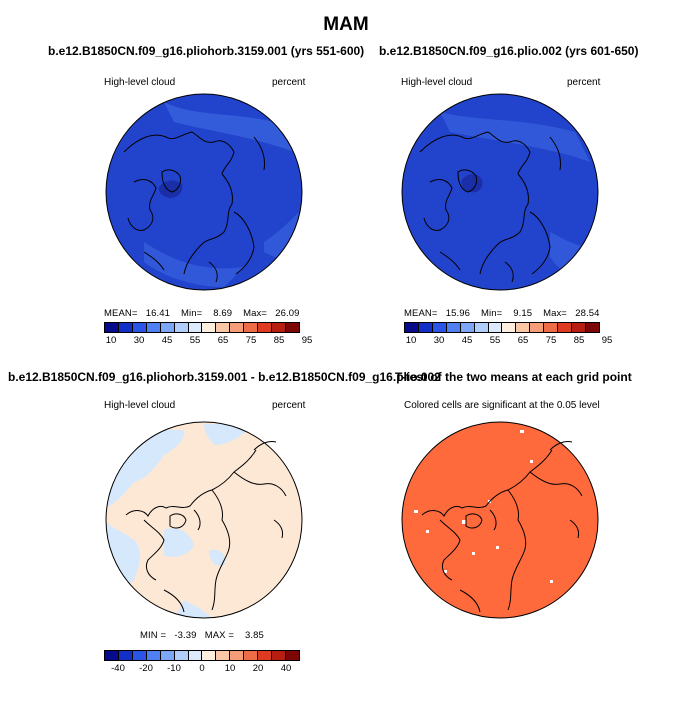 The width and height of the screenshot is (692, 702). What do you see at coordinates (140, 82) in the screenshot?
I see `variable-label-top-left: High-level cloud` at bounding box center [140, 82].